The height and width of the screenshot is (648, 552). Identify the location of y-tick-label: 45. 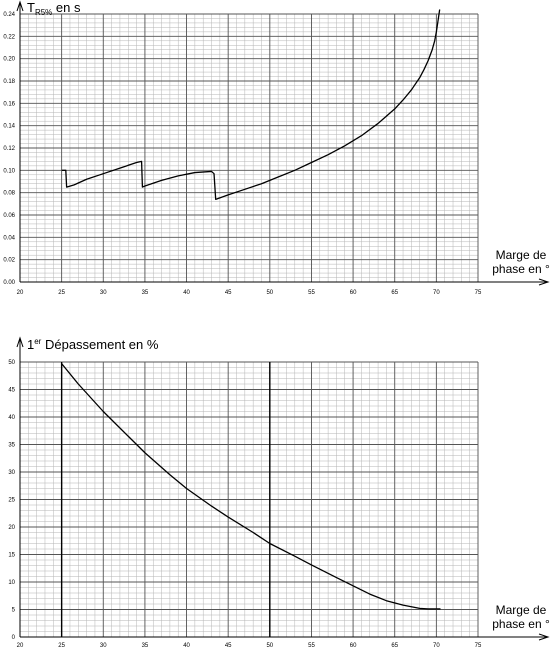
(11, 391).